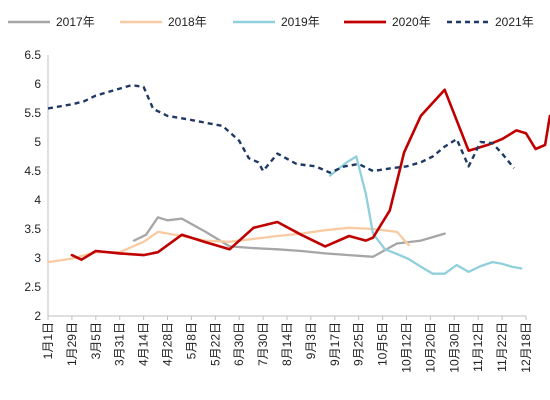 The height and width of the screenshot is (400, 550). I want to click on x-tick-label: 10月5日, so click(383, 344).